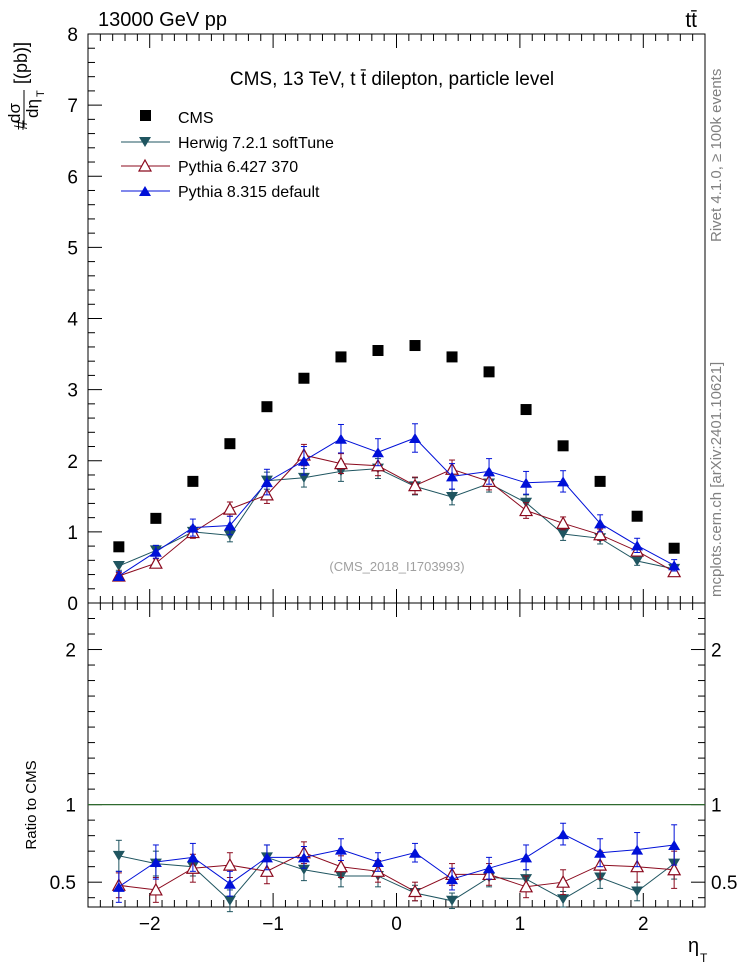 This screenshot has height=977, width=746. What do you see at coordinates (145, 115) in the screenshot?
I see `legend-marker-cms` at bounding box center [145, 115].